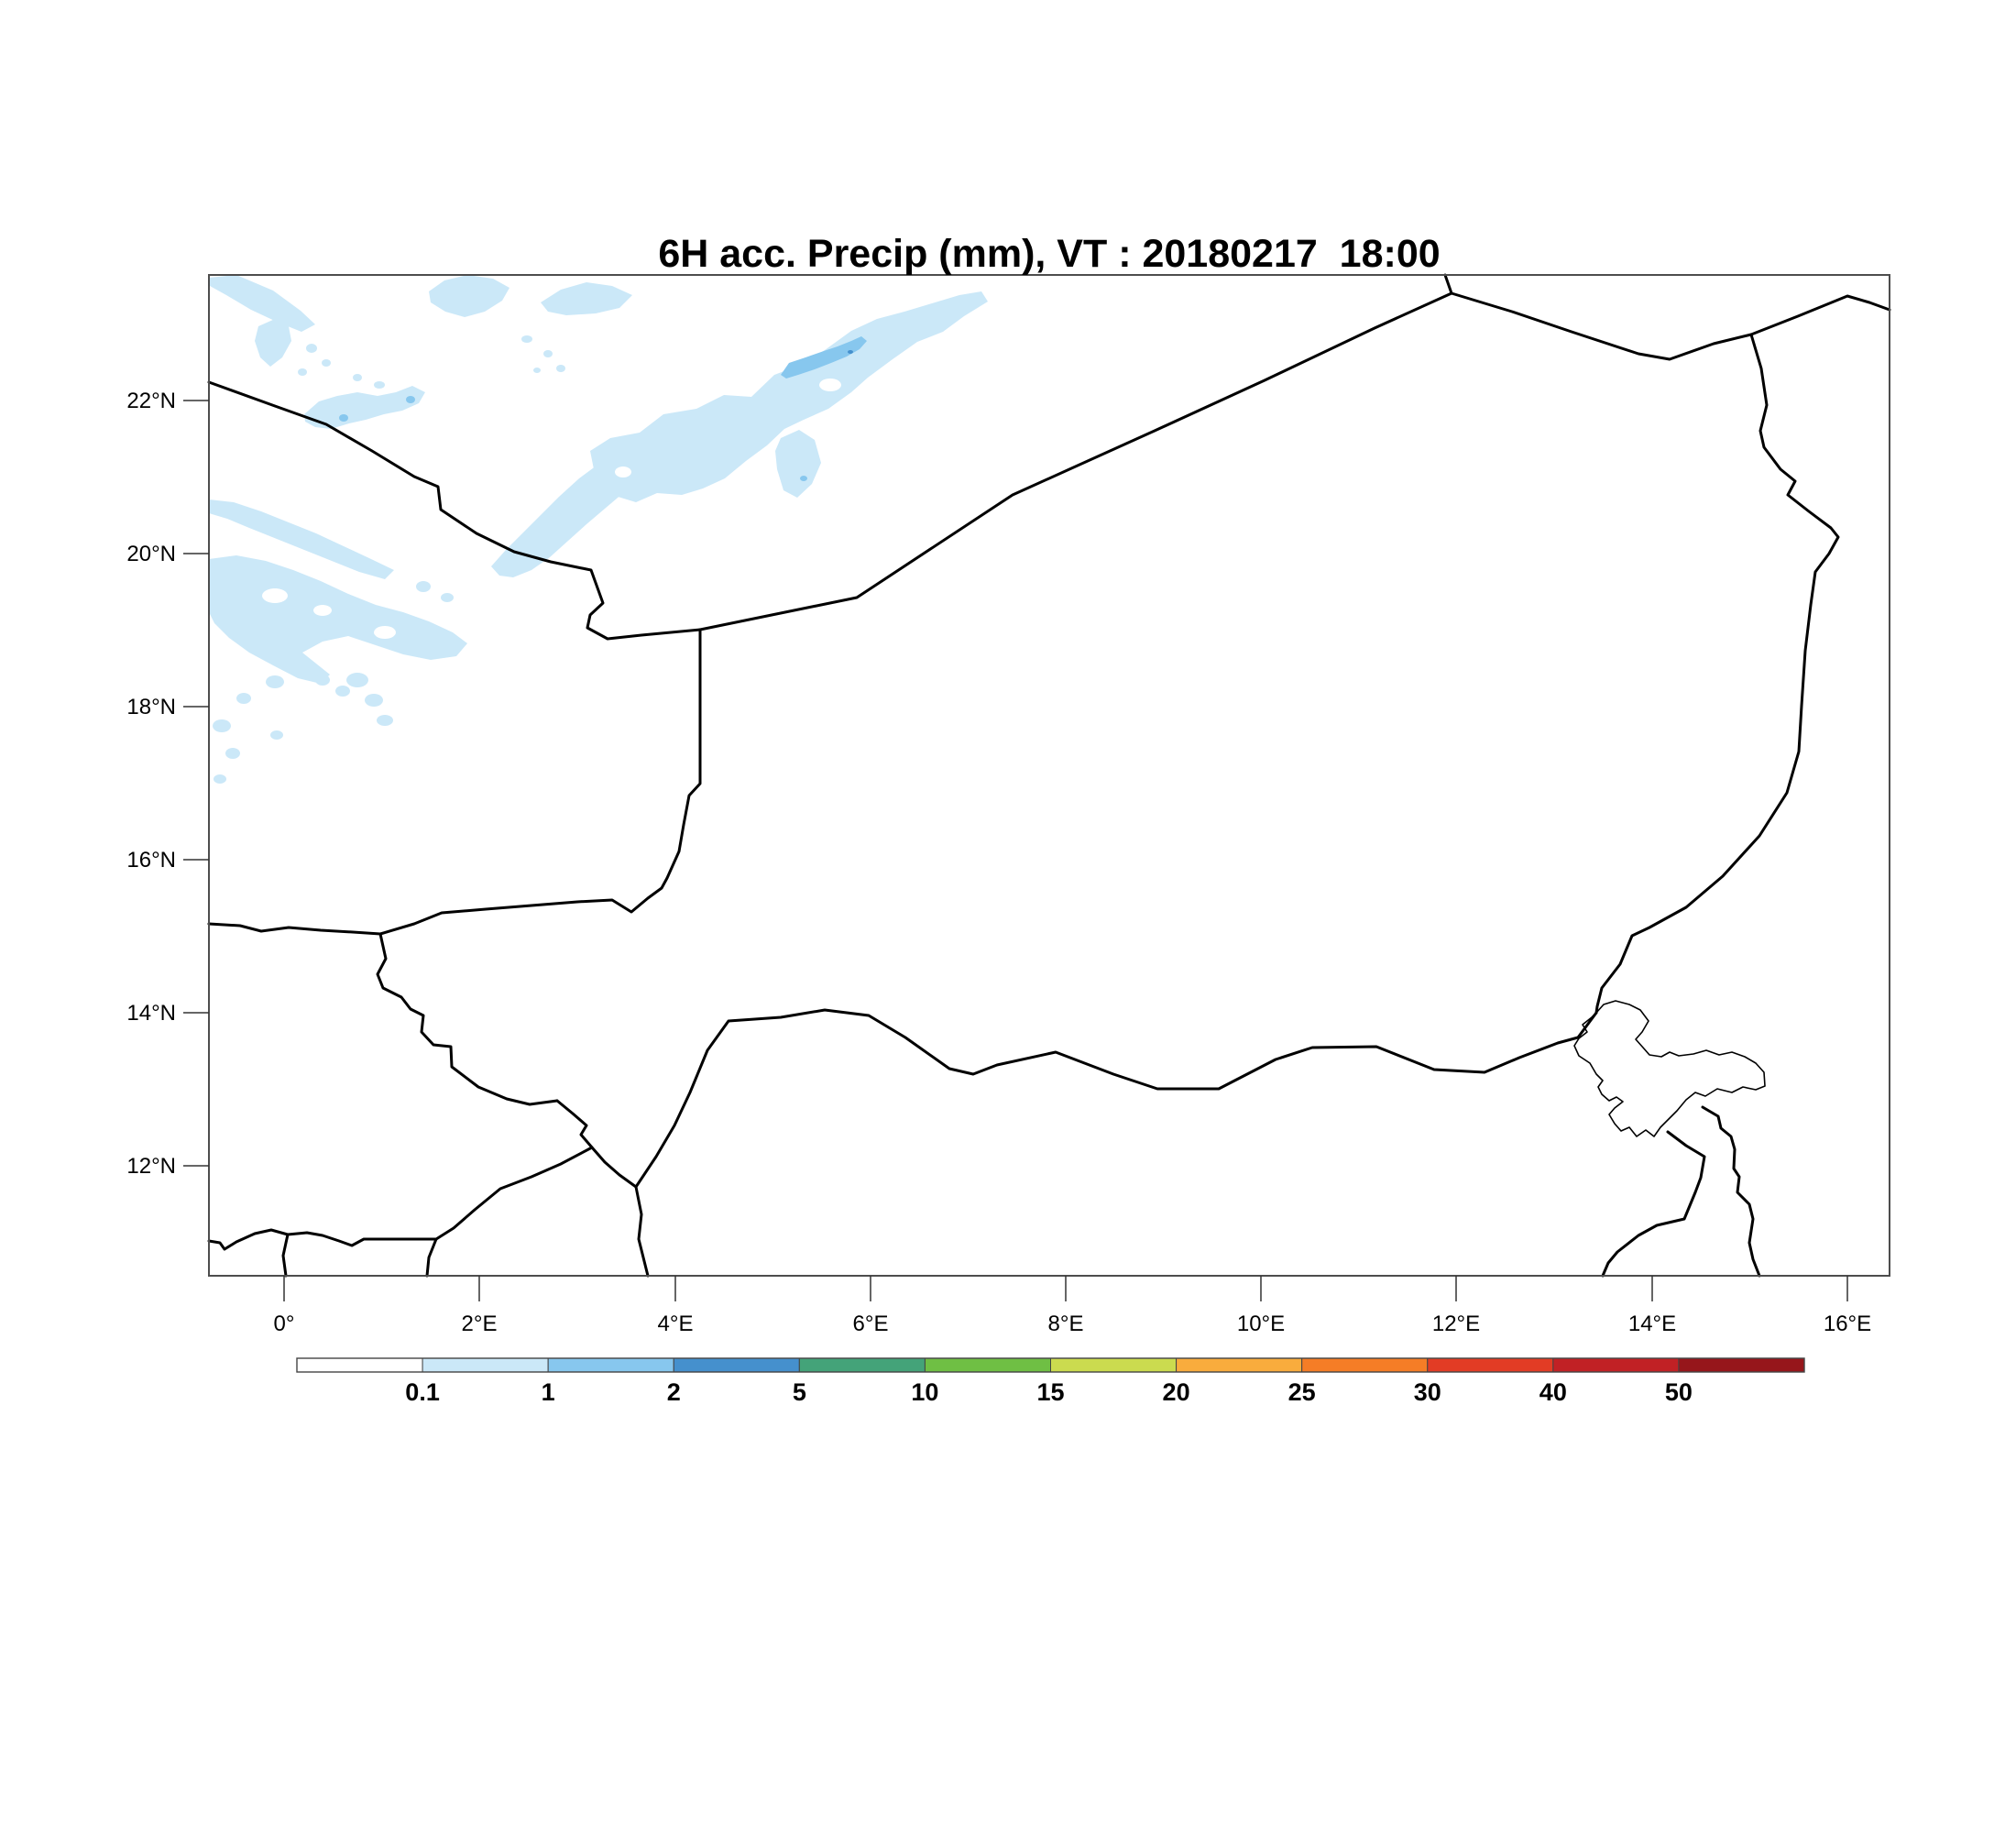 Image resolution: width=2016 pixels, height=1833 pixels. I want to click on colorbar-tick-label: 0.1, so click(422, 1392).